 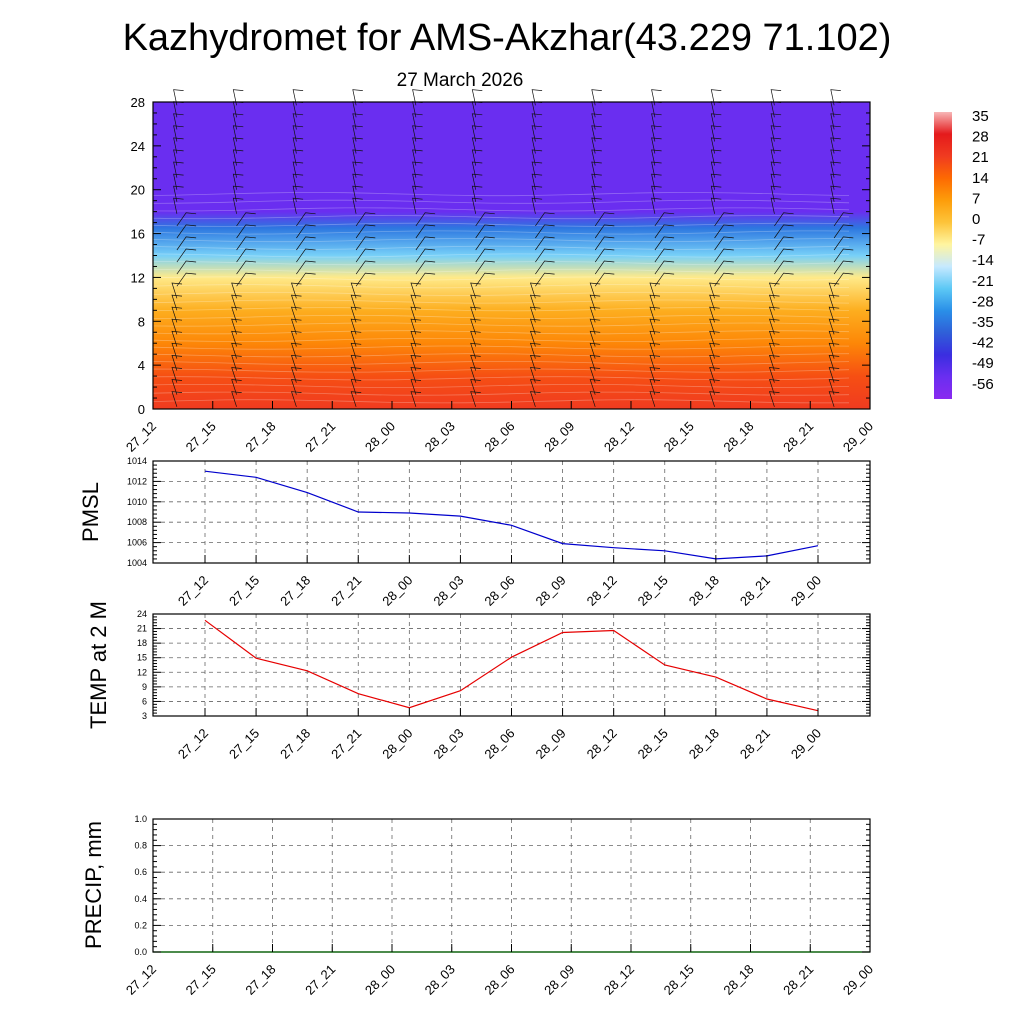 What do you see at coordinates (295, 744) in the screenshot?
I see `x-tick-label: 27_18` at bounding box center [295, 744].